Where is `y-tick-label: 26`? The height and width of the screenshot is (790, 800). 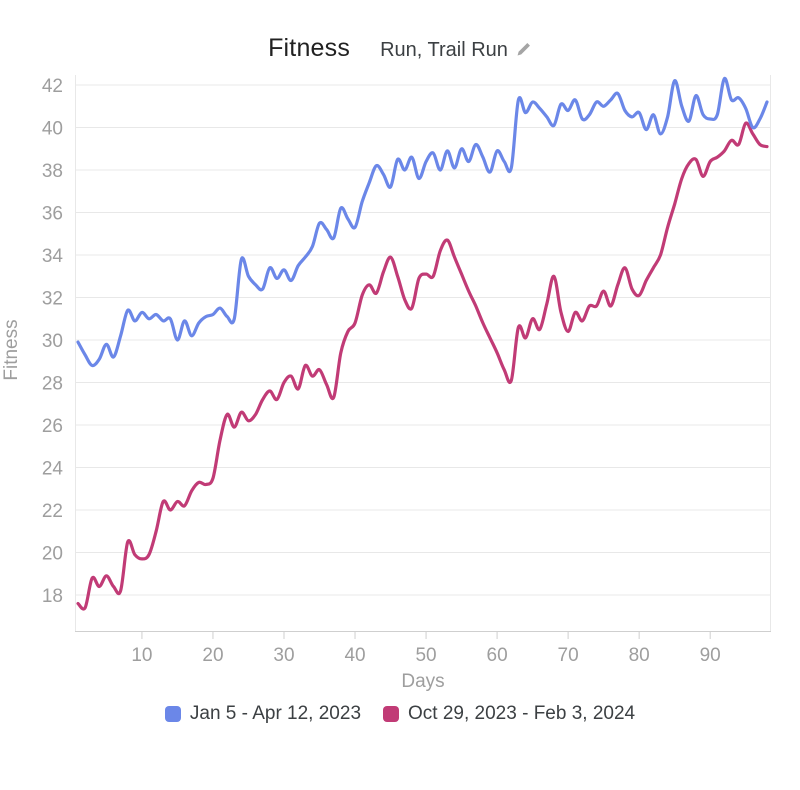
y-tick-label: 26 is located at coordinates (52, 426).